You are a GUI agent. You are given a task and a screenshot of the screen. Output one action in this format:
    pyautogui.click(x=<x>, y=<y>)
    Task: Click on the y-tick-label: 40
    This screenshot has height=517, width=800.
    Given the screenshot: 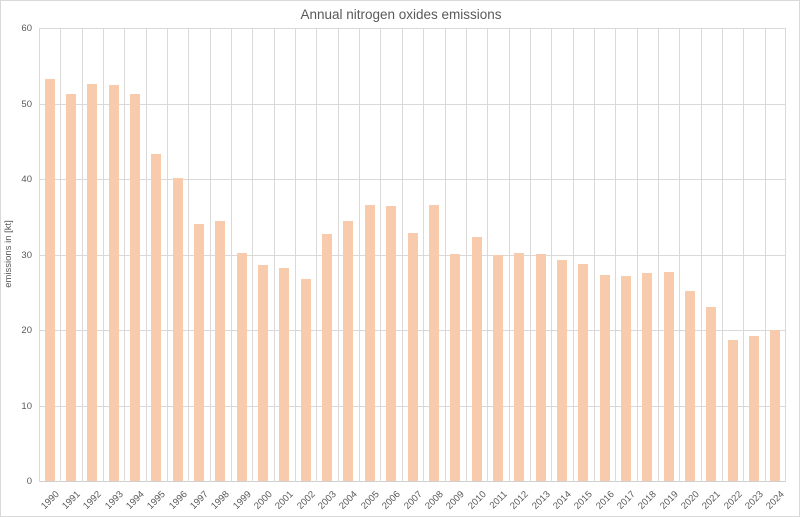 What is the action you would take?
    pyautogui.click(x=26, y=179)
    